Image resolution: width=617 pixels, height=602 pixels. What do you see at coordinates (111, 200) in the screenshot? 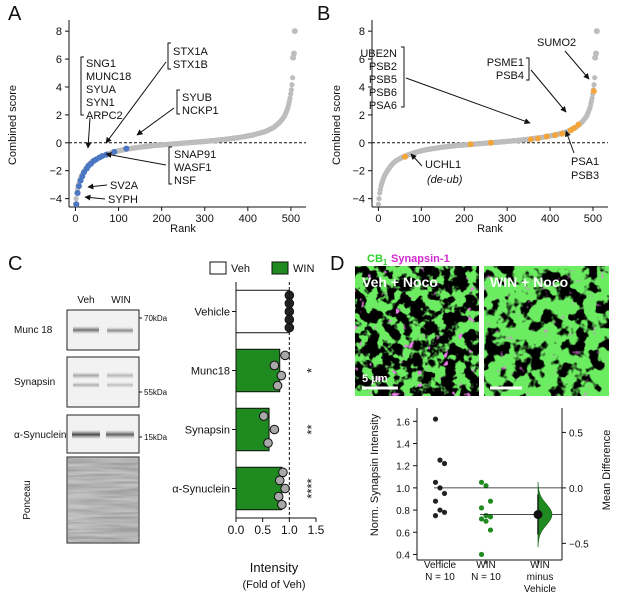
I see `annotation-syph: SYPH` at bounding box center [111, 200].